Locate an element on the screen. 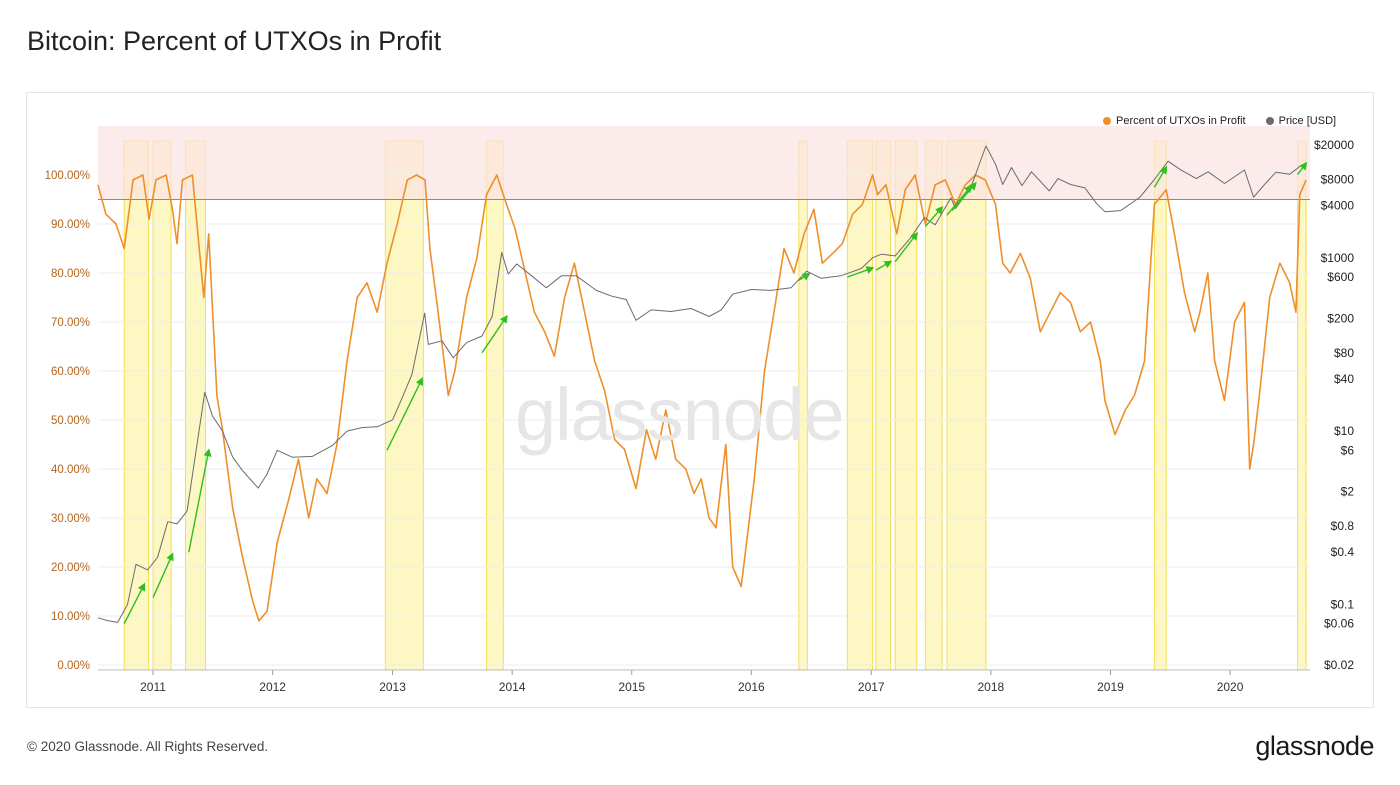  y-right-tick-label-6: $6 is located at coordinates (1348, 450).